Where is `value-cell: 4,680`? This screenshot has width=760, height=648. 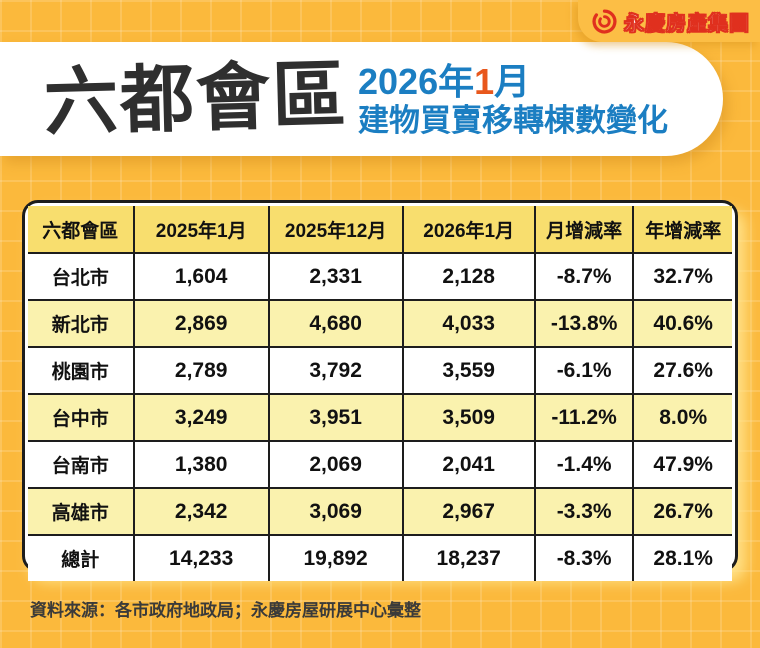
value-cell: 4,680 is located at coordinates (335, 323).